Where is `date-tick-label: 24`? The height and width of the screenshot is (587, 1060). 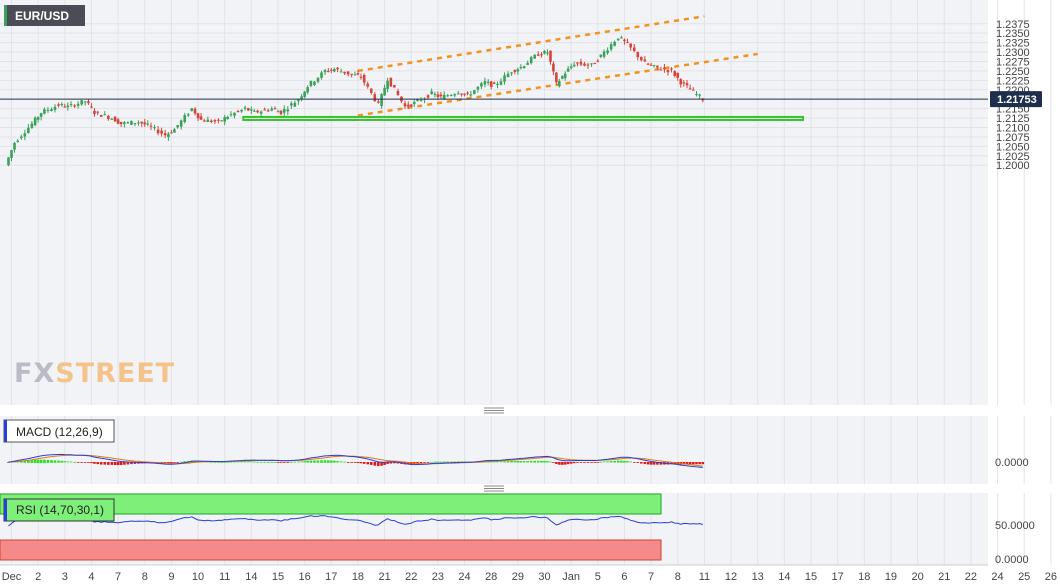
date-tick-label: 24 is located at coordinates (997, 577).